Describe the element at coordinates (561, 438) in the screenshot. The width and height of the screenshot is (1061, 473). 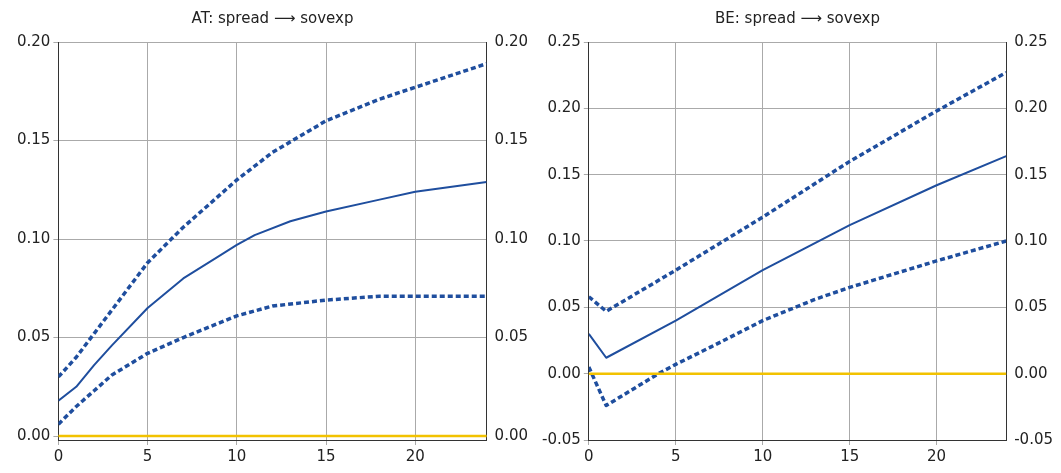
I see `y2-tick-label: -0.05` at that location.